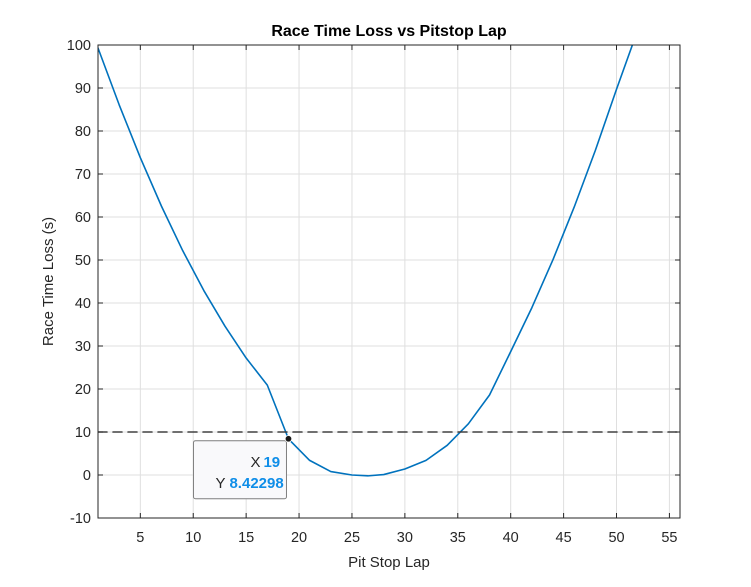 The height and width of the screenshot is (587, 751). What do you see at coordinates (83, 433) in the screenshot?
I see `y-tick-label: 10` at bounding box center [83, 433].